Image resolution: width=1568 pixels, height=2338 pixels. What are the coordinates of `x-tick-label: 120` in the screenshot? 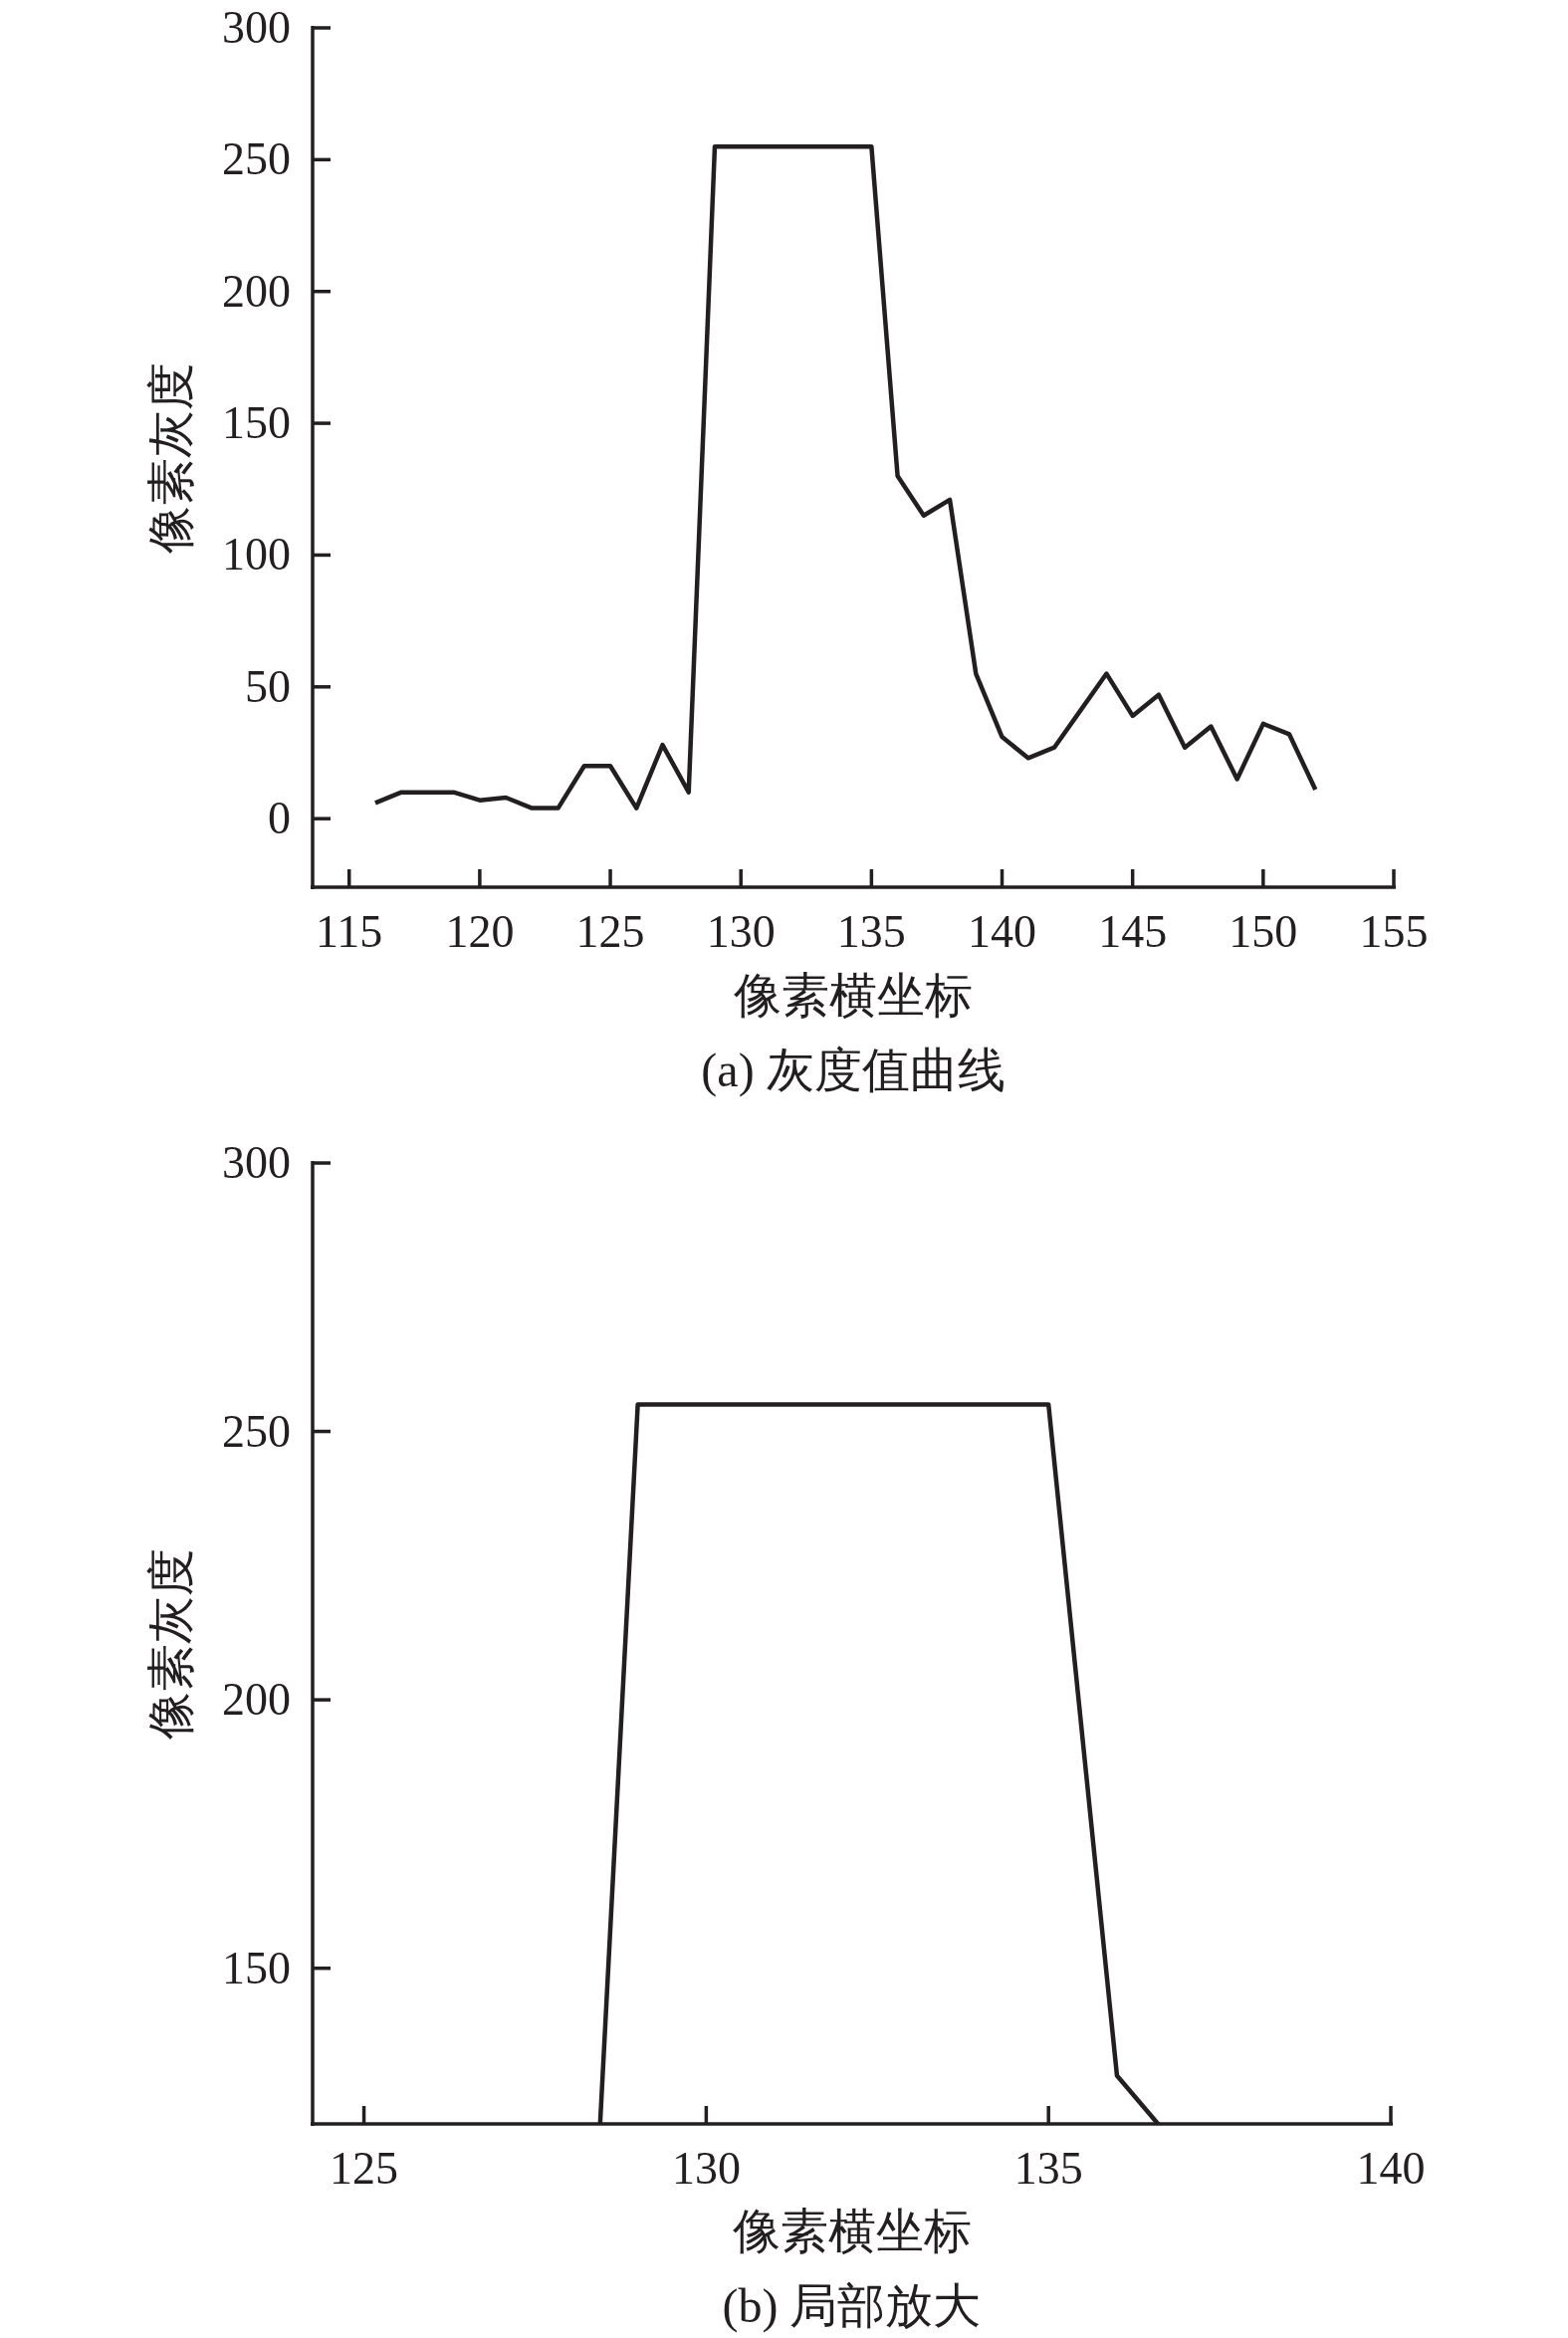 It's located at (480, 931).